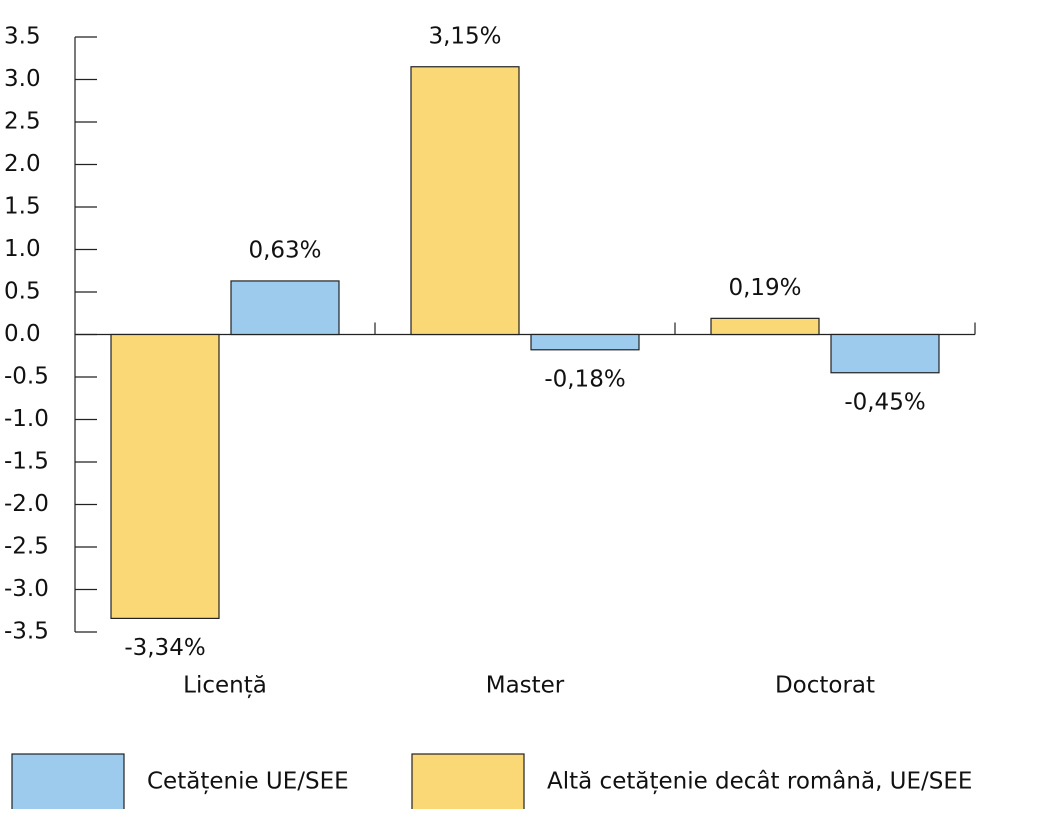 This screenshot has height=813, width=1040. What do you see at coordinates (764, 288) in the screenshot?
I see `value-label: 0,19%` at bounding box center [764, 288].